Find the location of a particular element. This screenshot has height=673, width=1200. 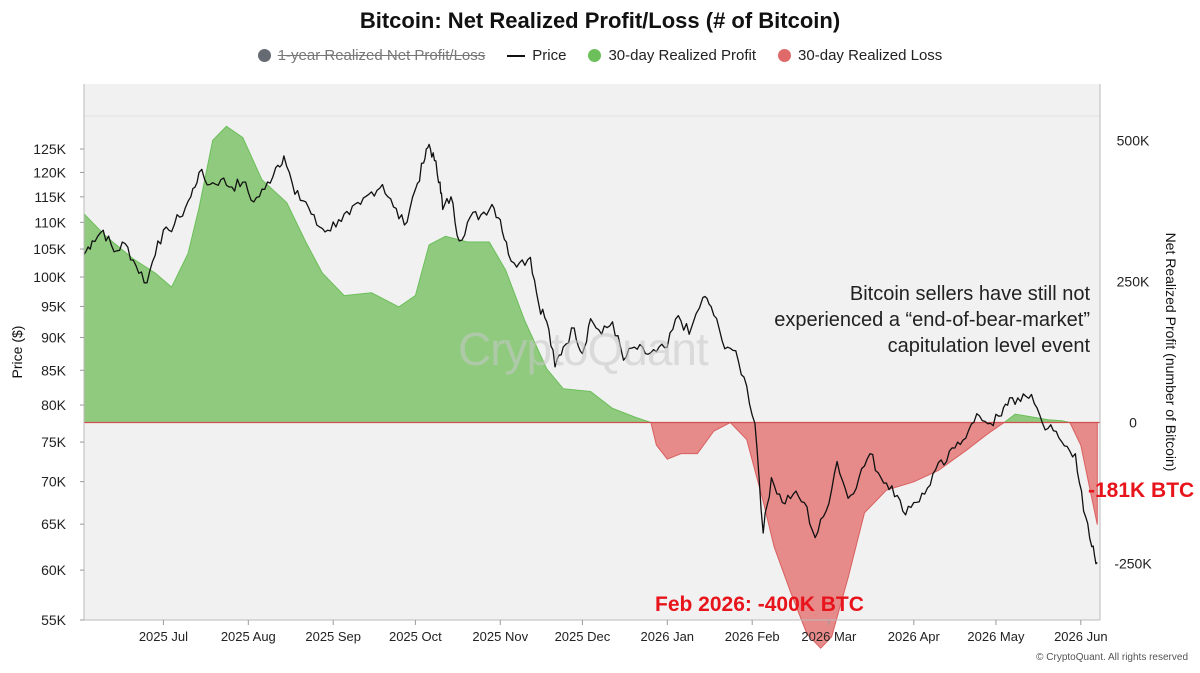

y2-tick-label: 250K is located at coordinates (1133, 281).